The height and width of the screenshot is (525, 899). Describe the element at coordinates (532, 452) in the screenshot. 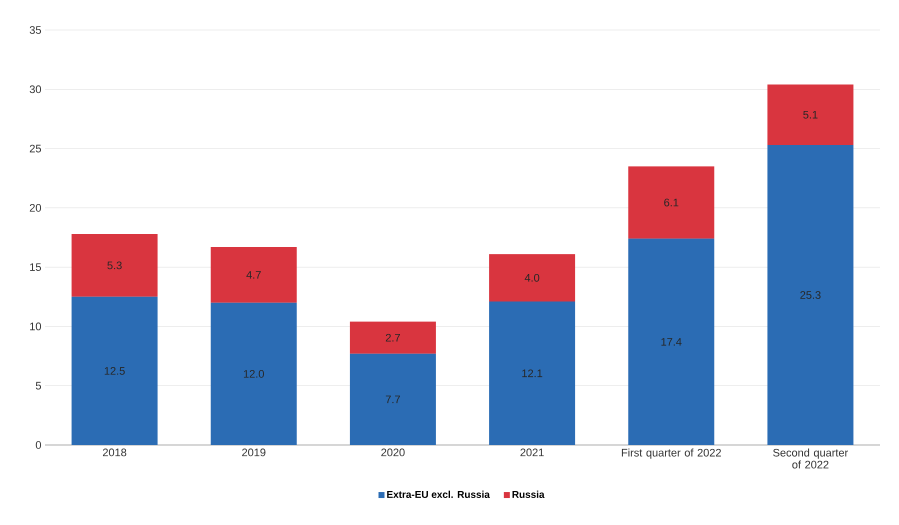

I see `x-tick-label: 2021` at that location.